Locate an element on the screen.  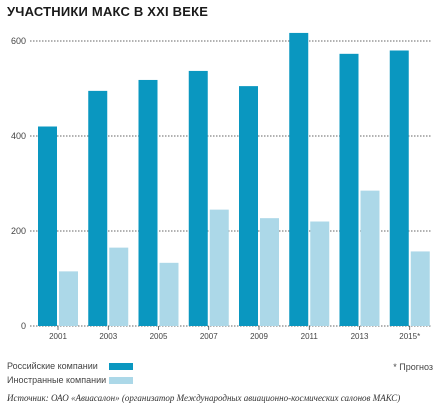
legend-item-foreign: Иностранные компании is located at coordinates (70, 380).